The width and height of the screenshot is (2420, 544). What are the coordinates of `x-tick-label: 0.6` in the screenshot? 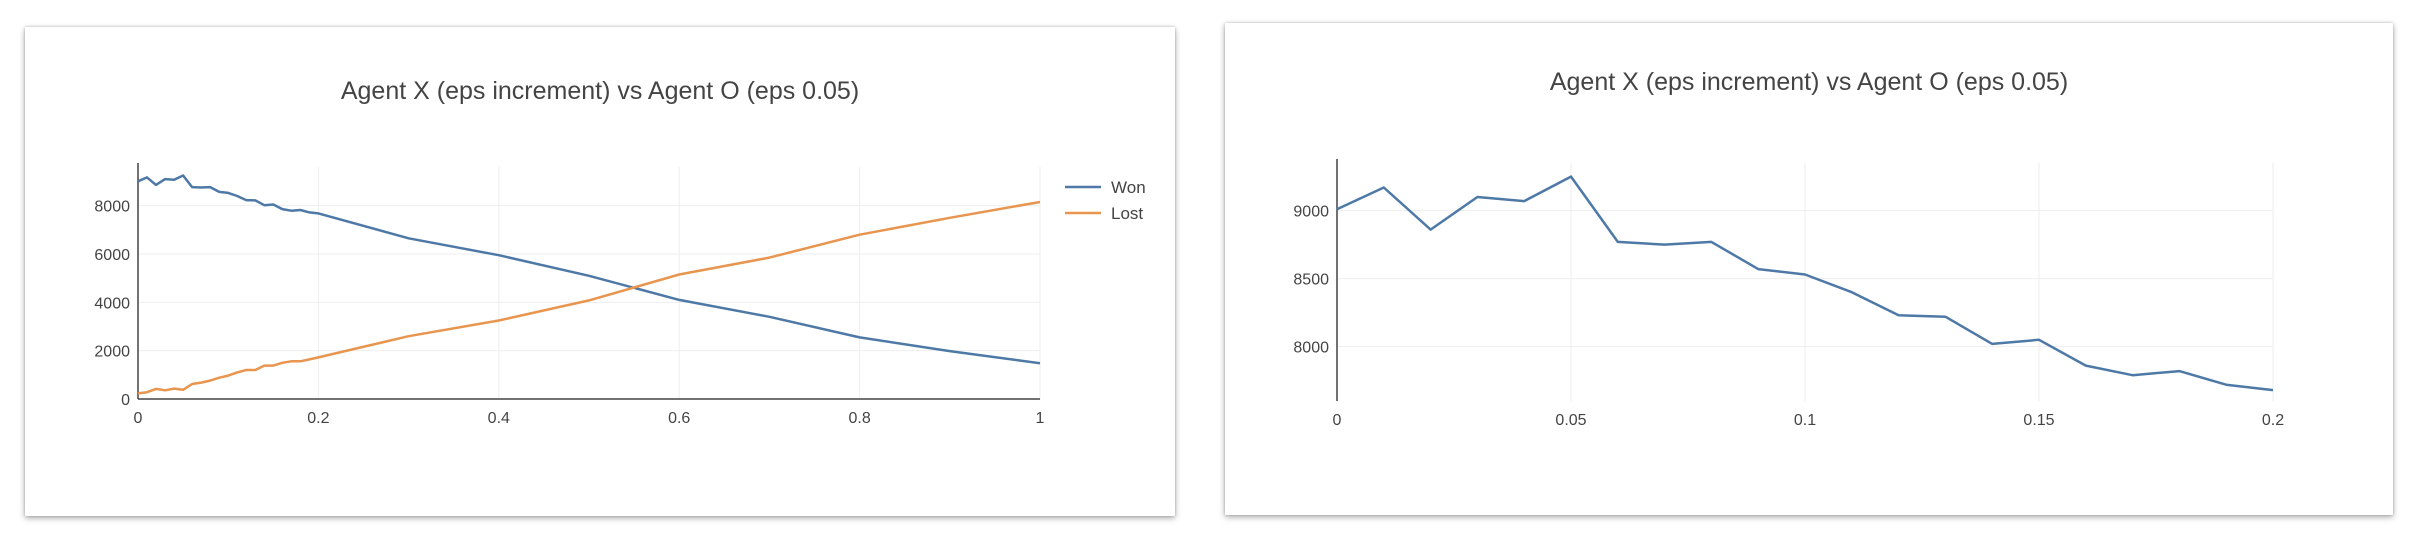 It's located at (679, 418).